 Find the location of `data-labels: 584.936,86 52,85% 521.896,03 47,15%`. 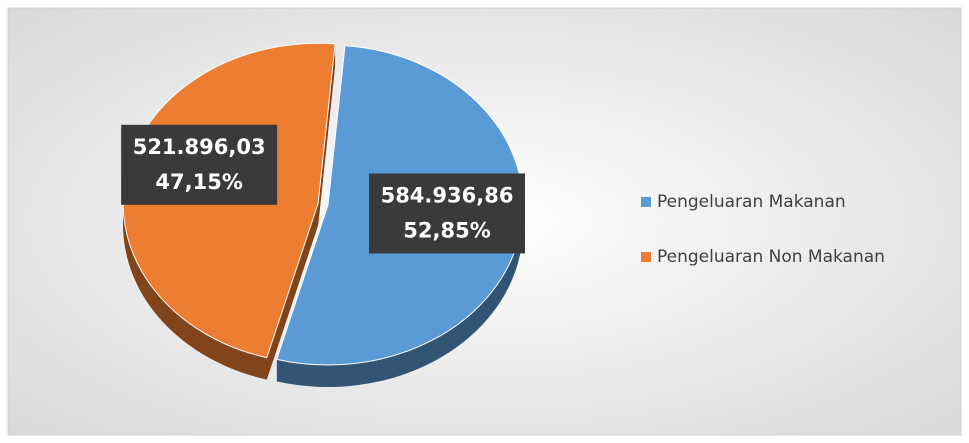

data-labels: 584.936,86 52,85% 521.896,03 47,15% is located at coordinates (323, 189).